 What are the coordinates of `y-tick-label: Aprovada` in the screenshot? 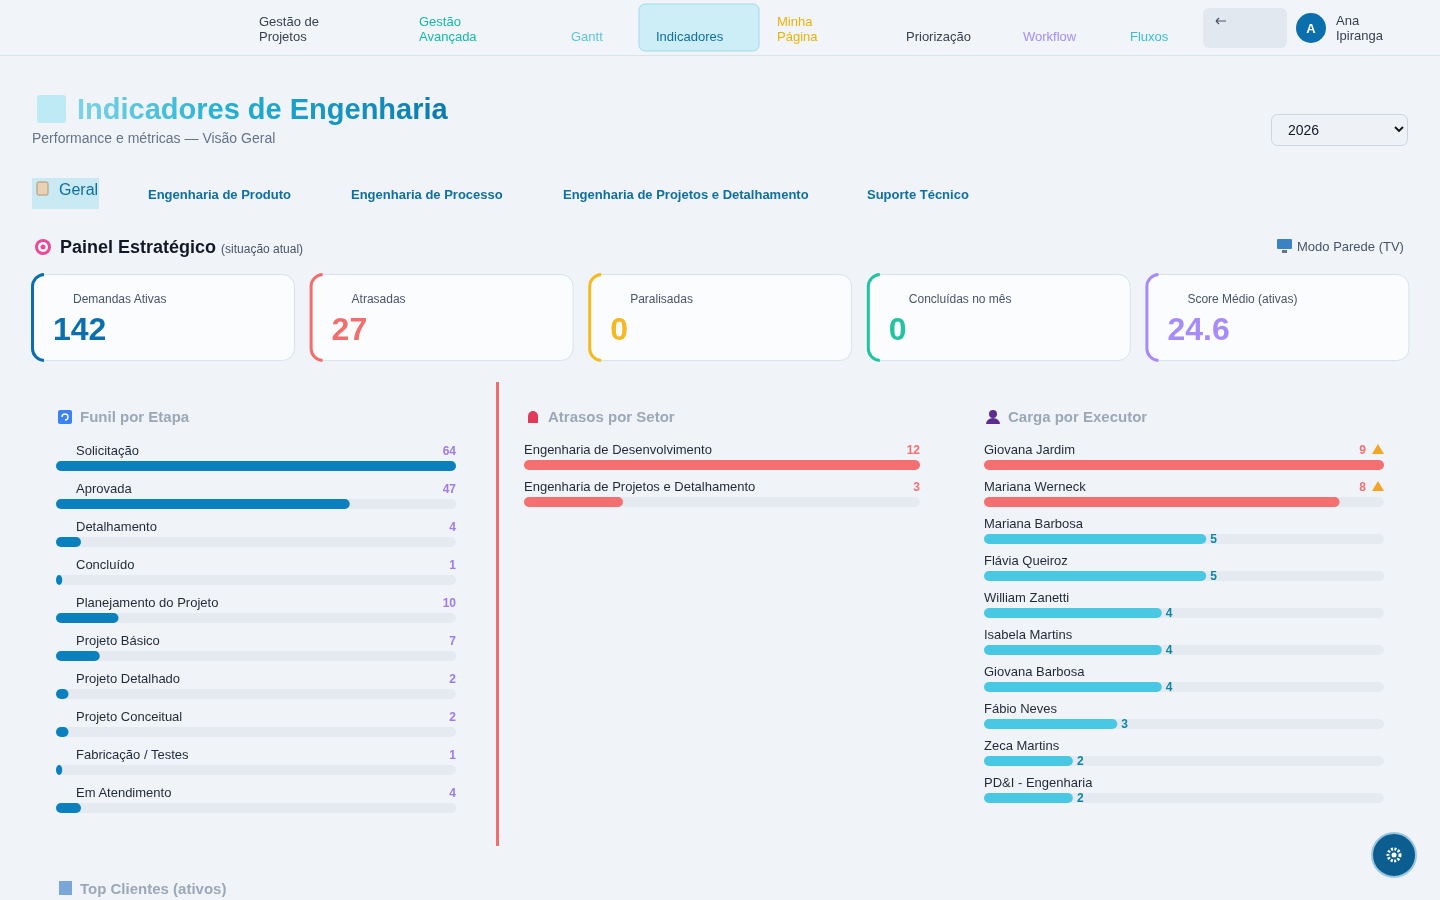 It's located at (104, 488).